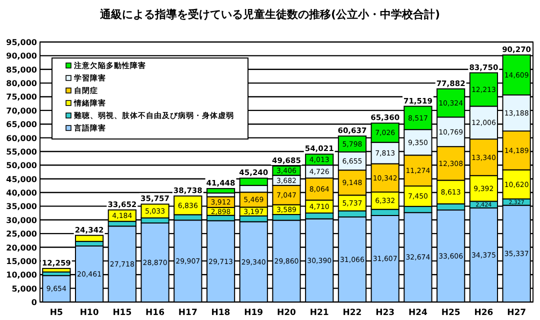 The width and height of the screenshot is (540, 320). What do you see at coordinates (385, 313) in the screenshot?
I see `x-tick-label: H23` at bounding box center [385, 313].